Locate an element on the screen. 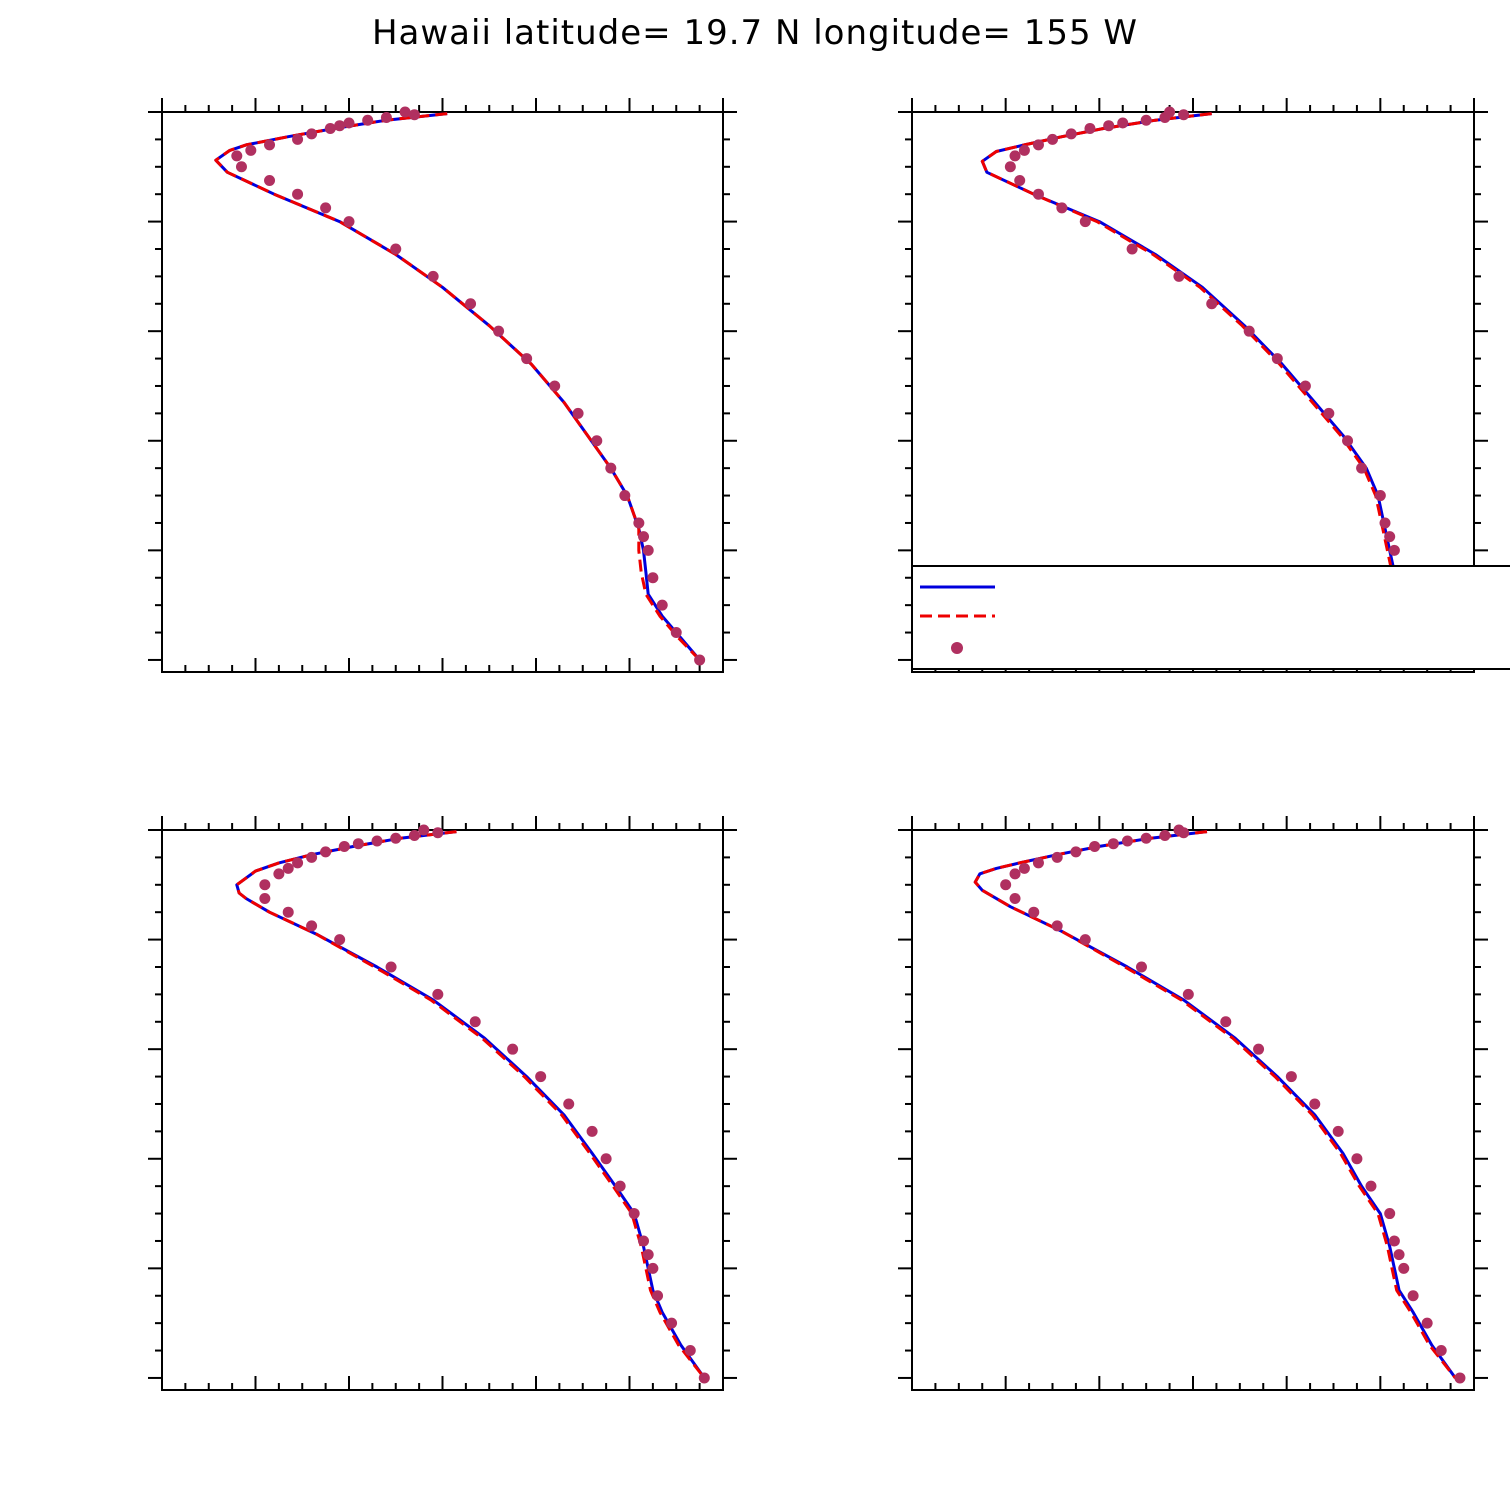 Image resolution: width=1510 pixels, height=1510 pixels. figure-title: Hawaii latitude= 19.7 N longitude= 155 W is located at coordinates (755, 33).